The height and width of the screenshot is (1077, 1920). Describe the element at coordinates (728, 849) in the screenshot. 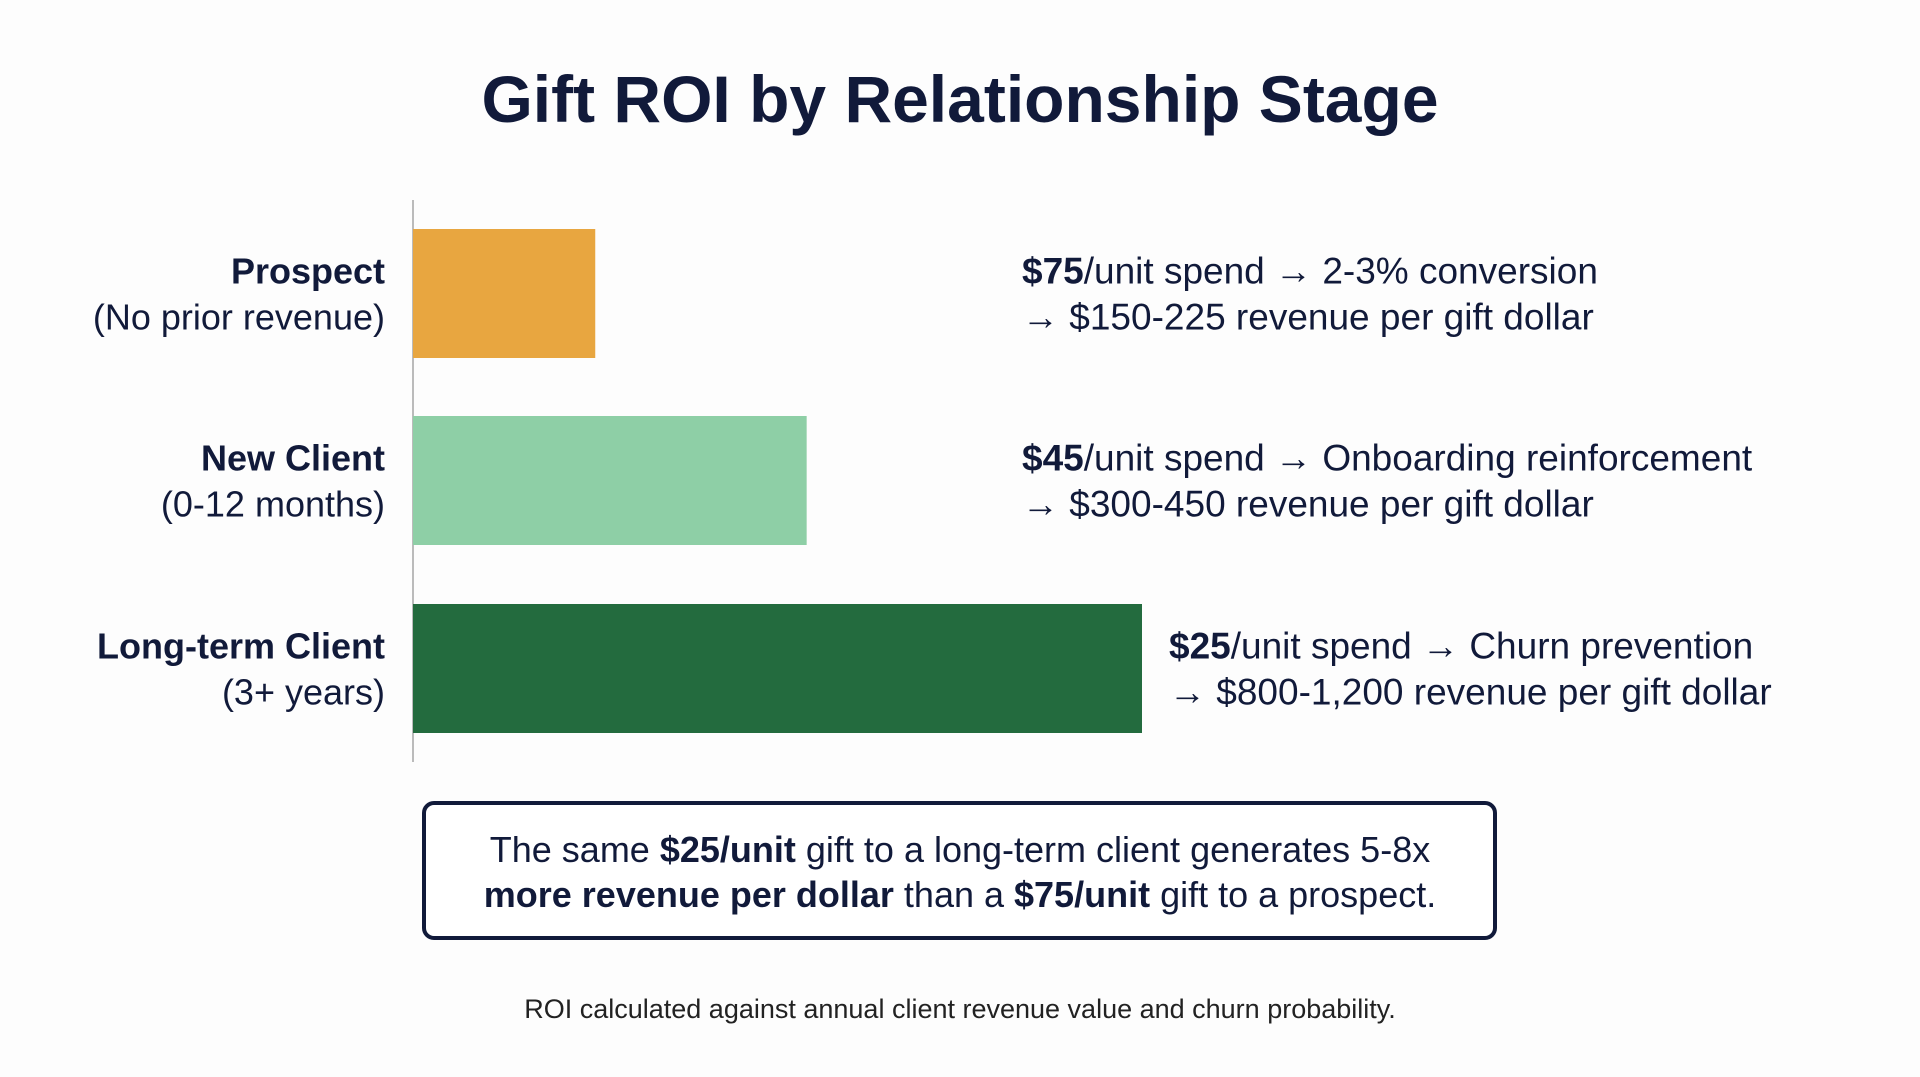

I see `callout-text-segment: $25/unit` at that location.